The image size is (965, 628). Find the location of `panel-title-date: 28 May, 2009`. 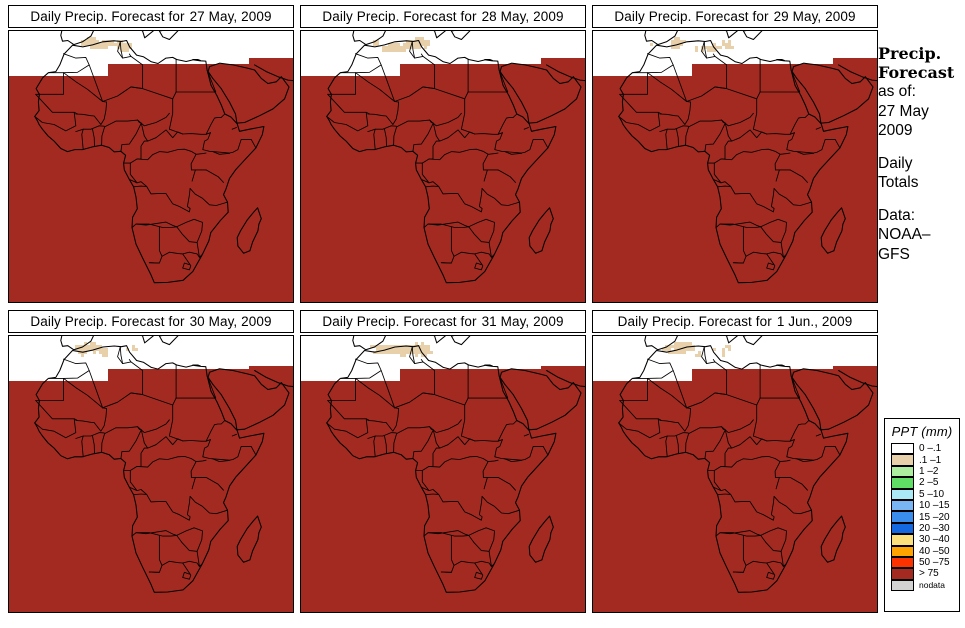

panel-title-date: 28 May, 2009 is located at coordinates (522, 16).